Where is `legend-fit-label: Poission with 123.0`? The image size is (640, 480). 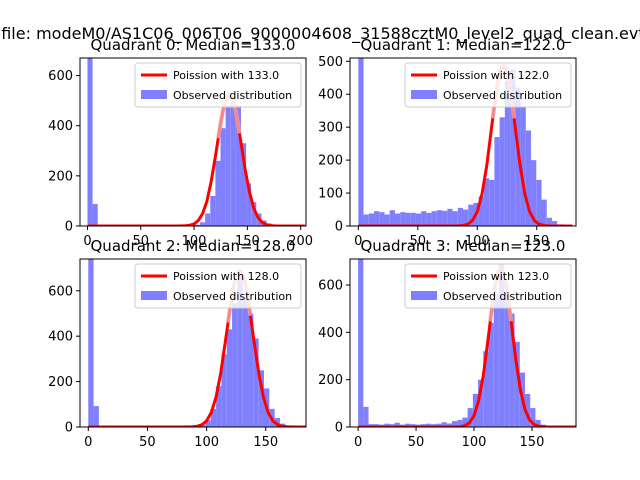 legend-fit-label: Poission with 123.0 is located at coordinates (496, 276).